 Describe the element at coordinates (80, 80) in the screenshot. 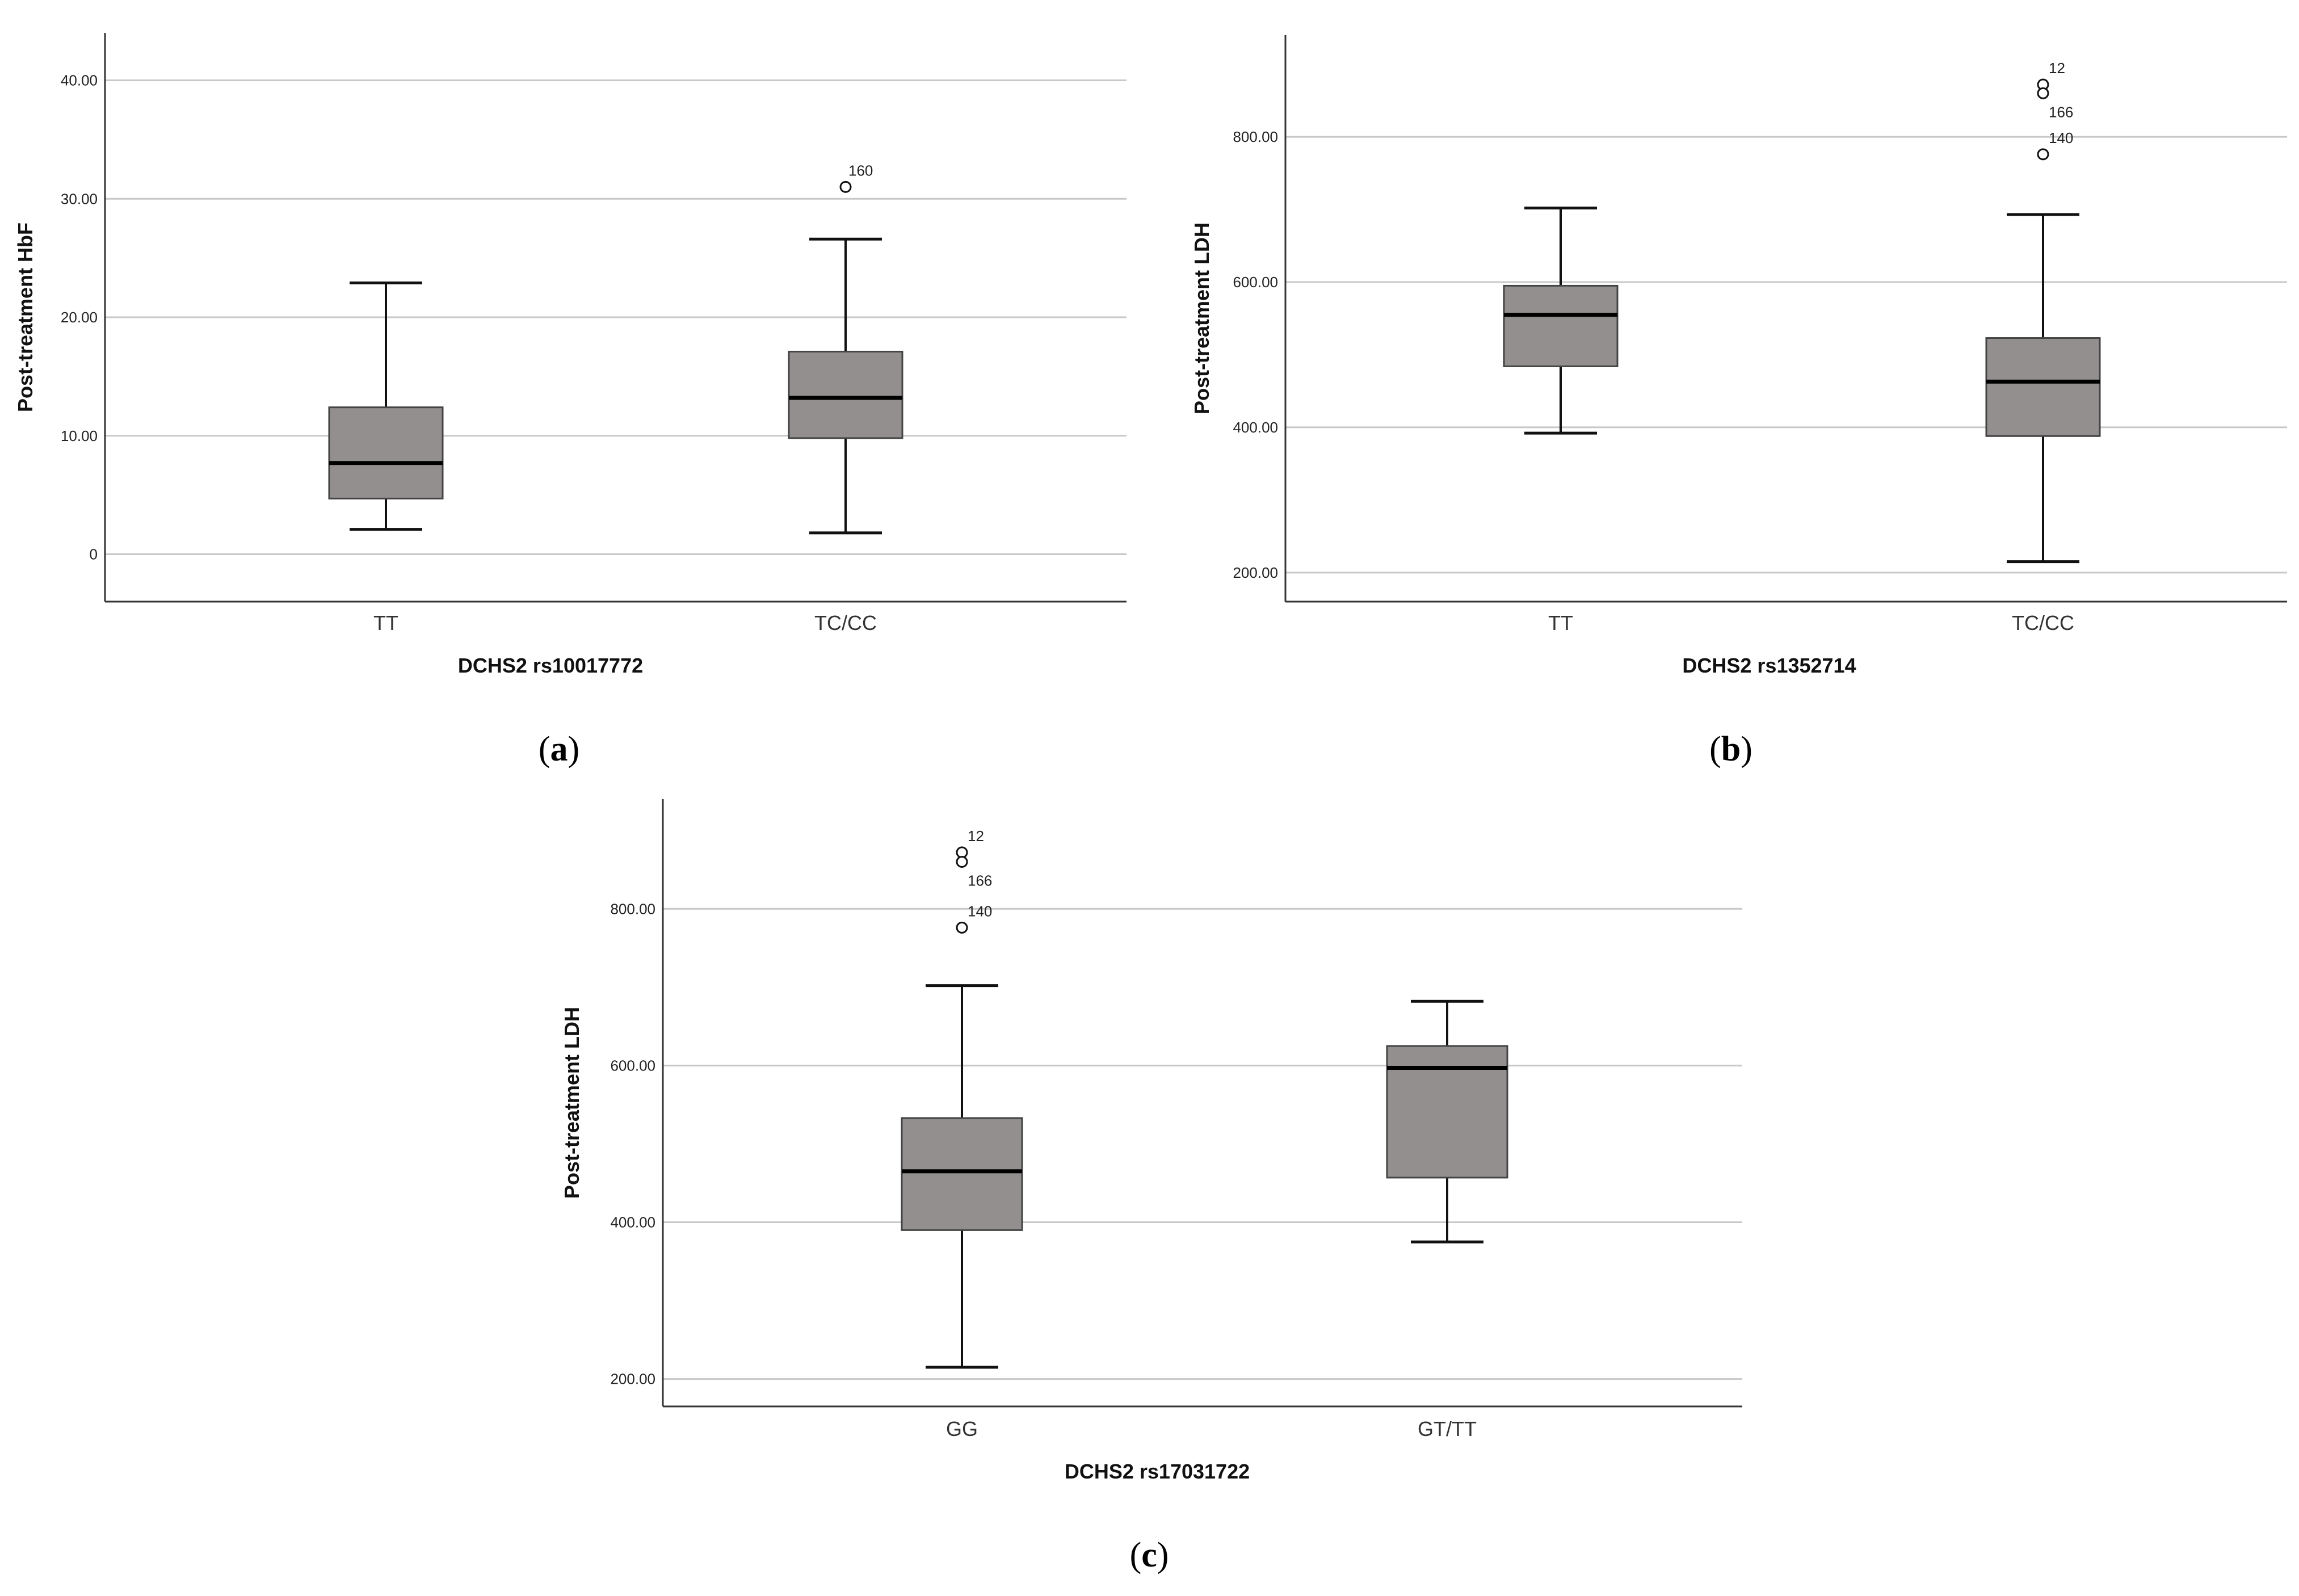

I see `y-tick-label: 40.00` at that location.